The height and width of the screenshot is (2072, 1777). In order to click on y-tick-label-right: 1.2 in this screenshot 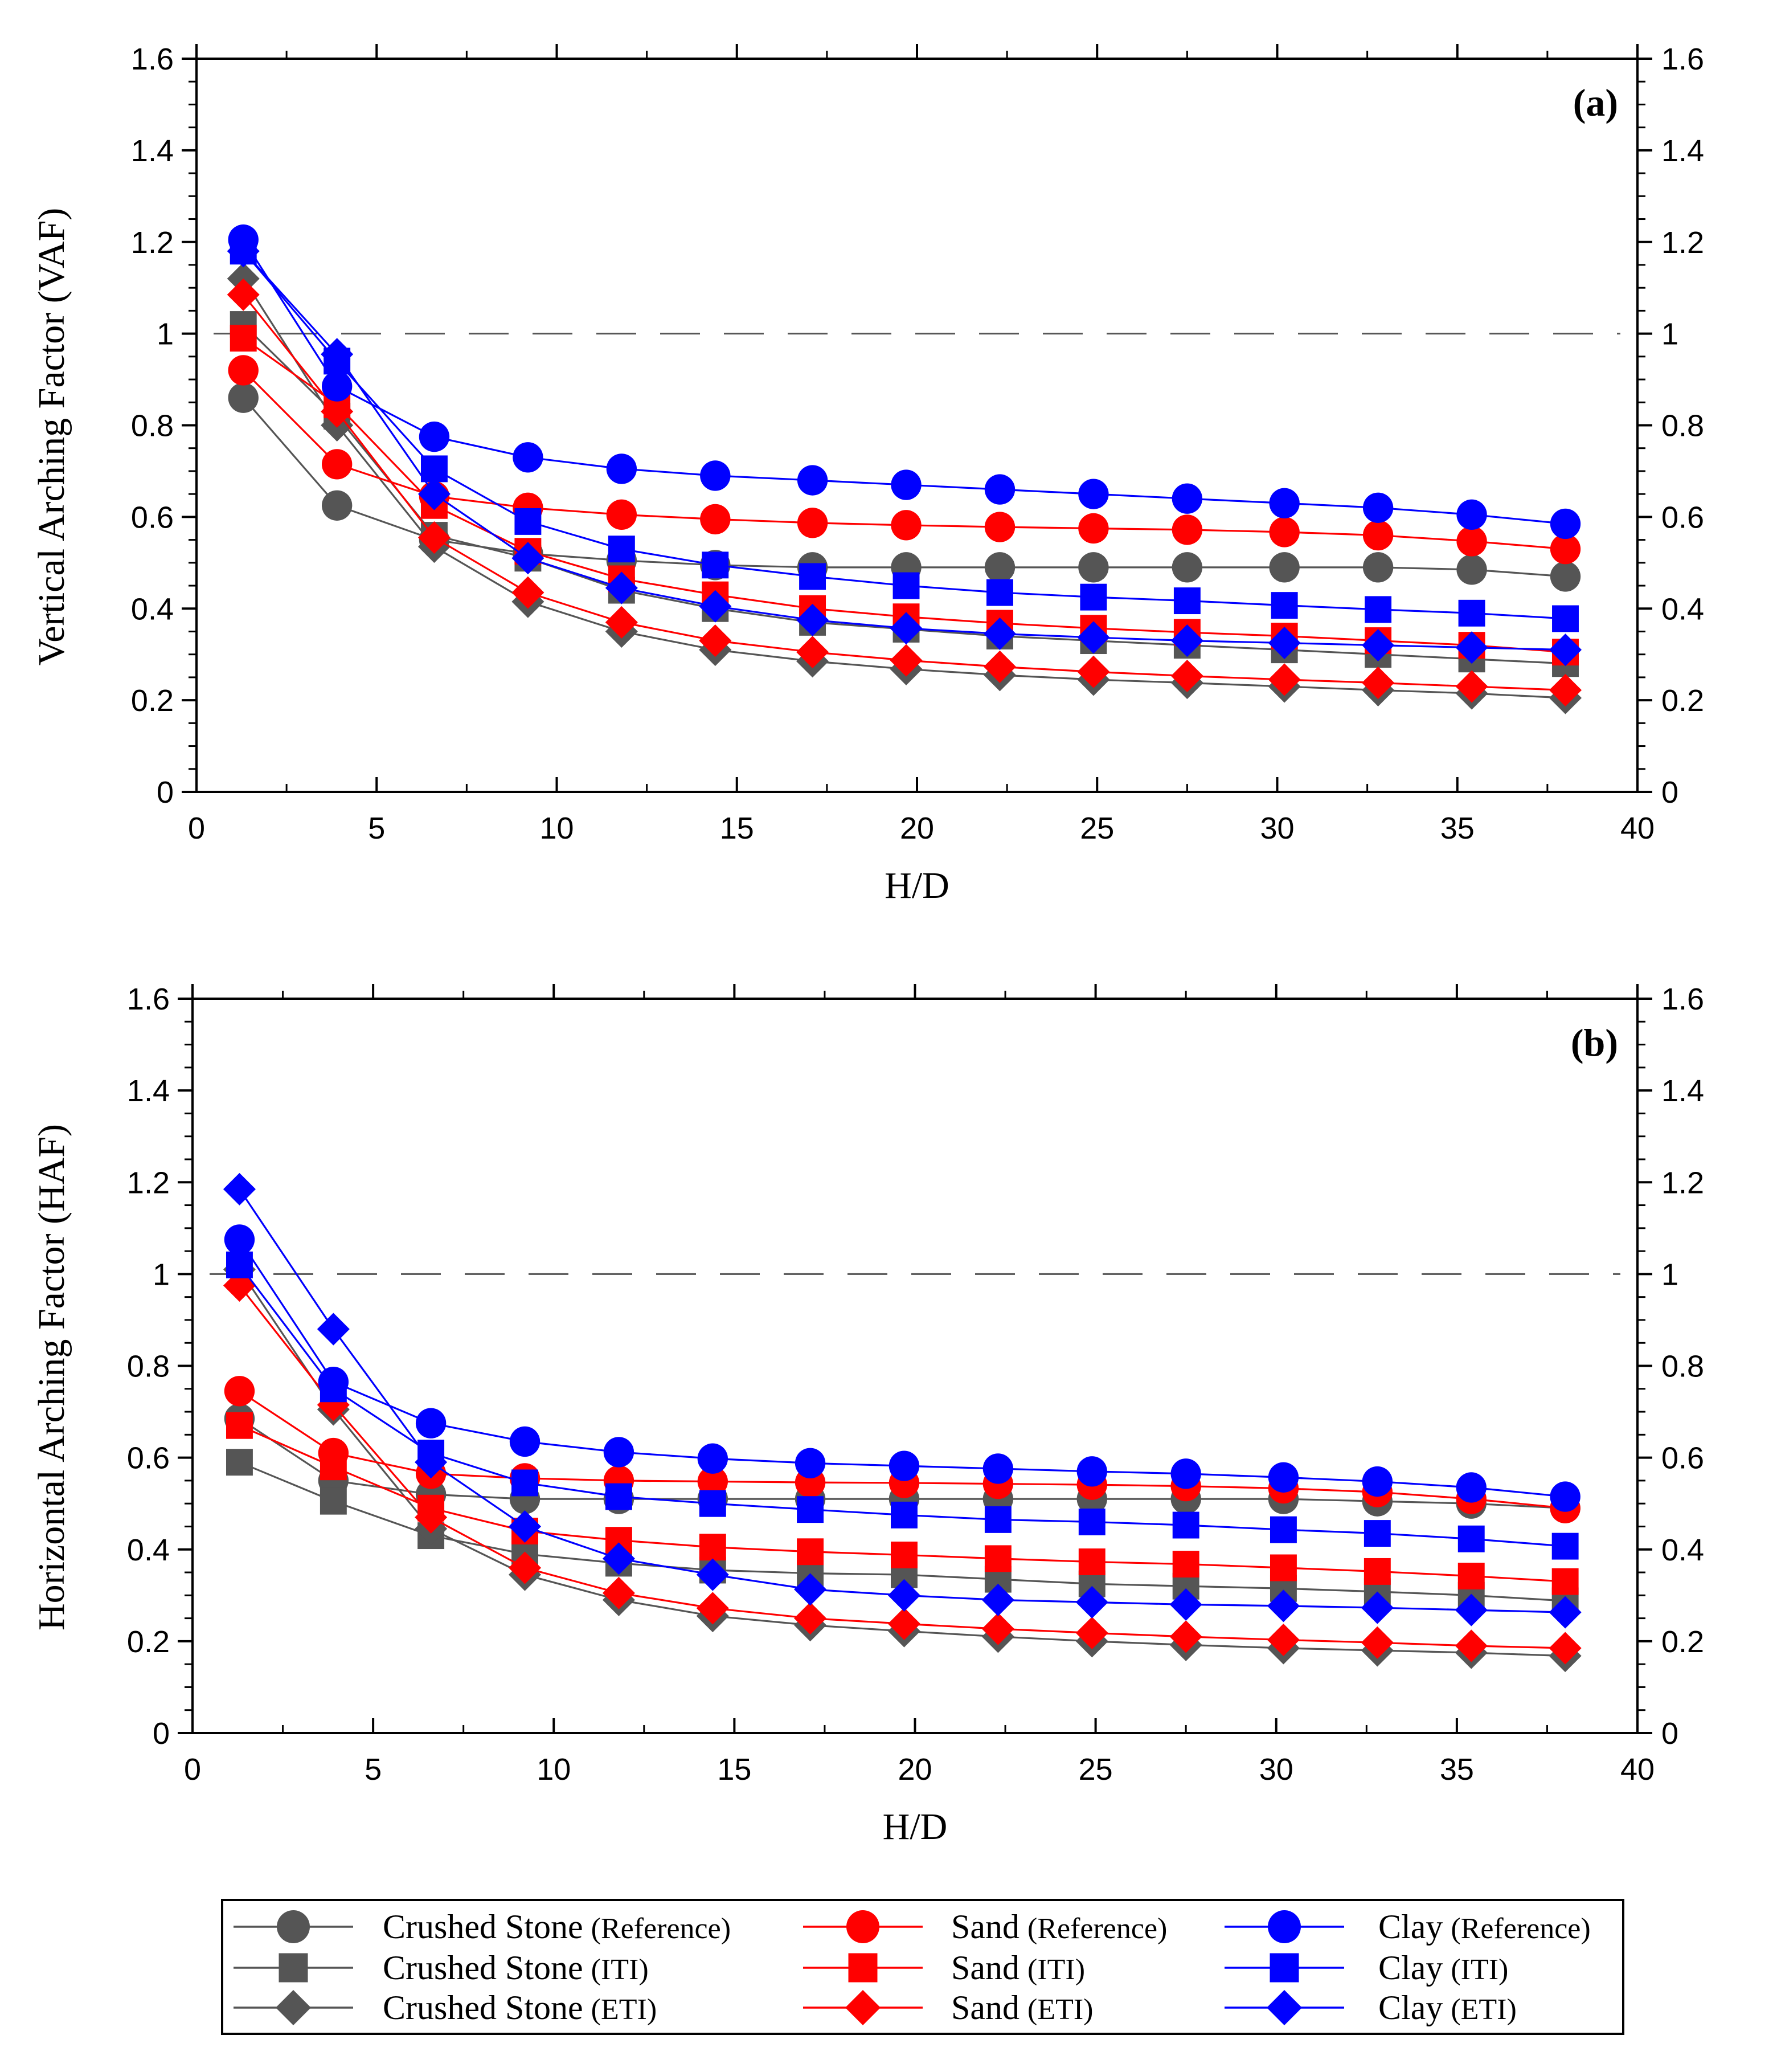, I will do `click(1682, 243)`.